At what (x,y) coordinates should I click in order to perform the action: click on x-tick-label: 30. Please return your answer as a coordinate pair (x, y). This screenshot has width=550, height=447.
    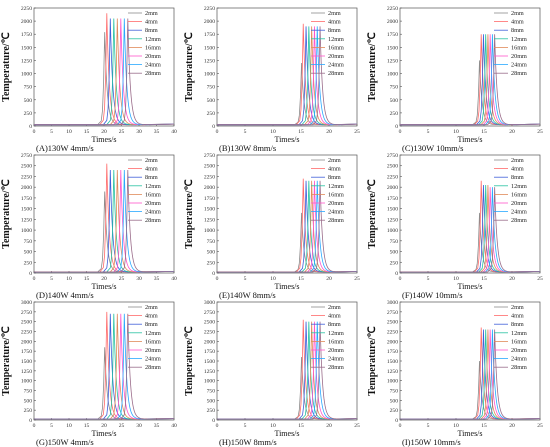
    Looking at the image, I should click on (139, 279).